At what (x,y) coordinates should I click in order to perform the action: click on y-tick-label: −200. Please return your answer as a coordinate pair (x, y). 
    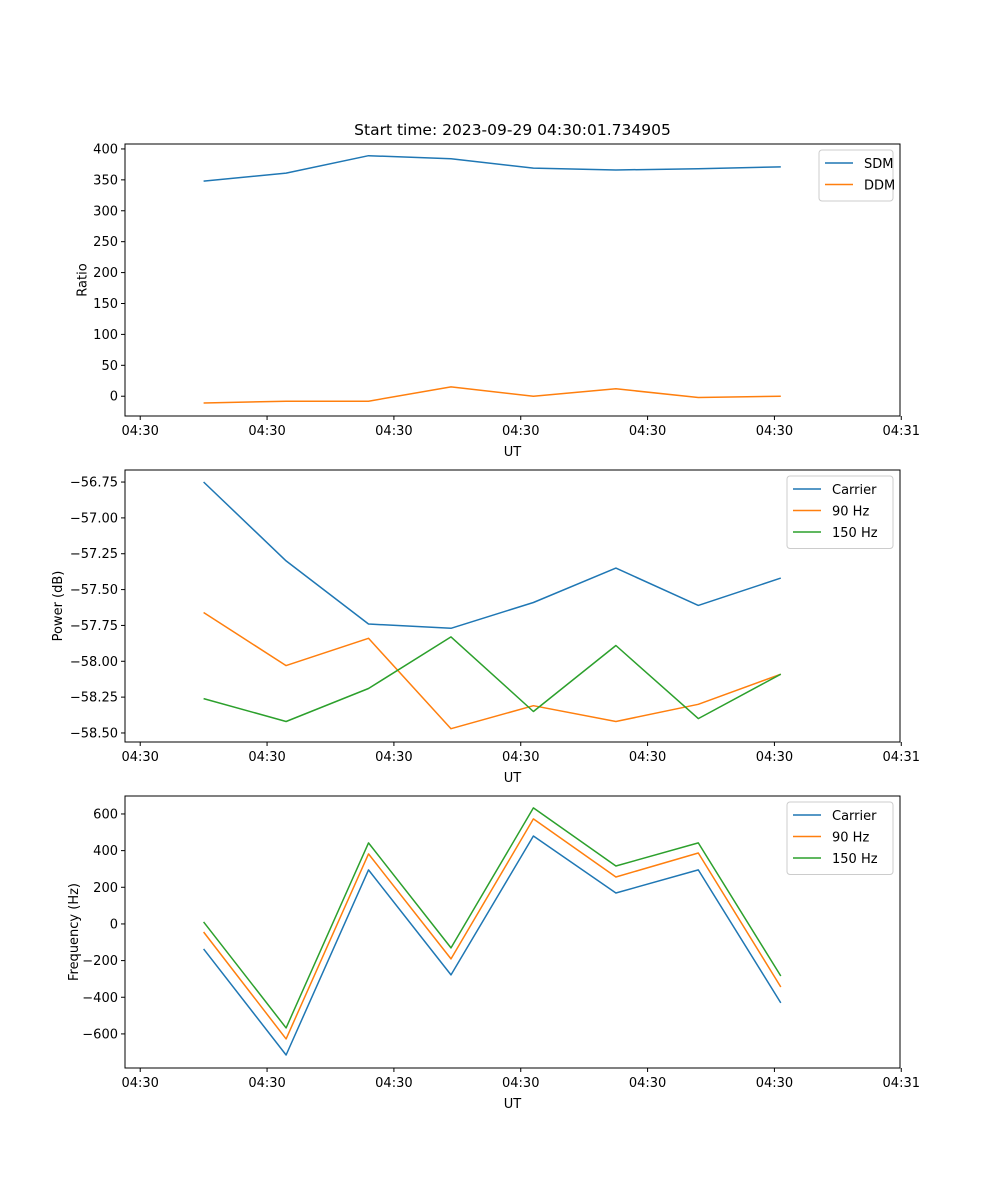
    Looking at the image, I should click on (100, 961).